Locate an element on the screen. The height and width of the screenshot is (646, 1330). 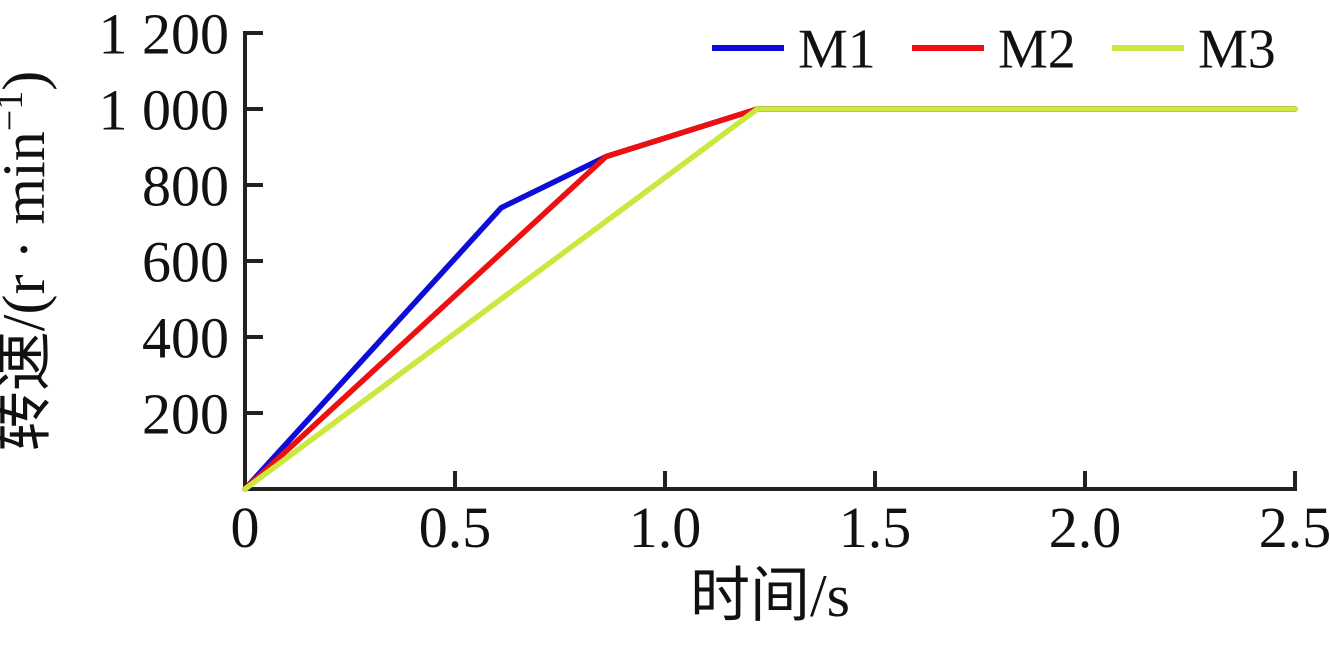
x-tick-label: 1.0 is located at coordinates (665, 527).